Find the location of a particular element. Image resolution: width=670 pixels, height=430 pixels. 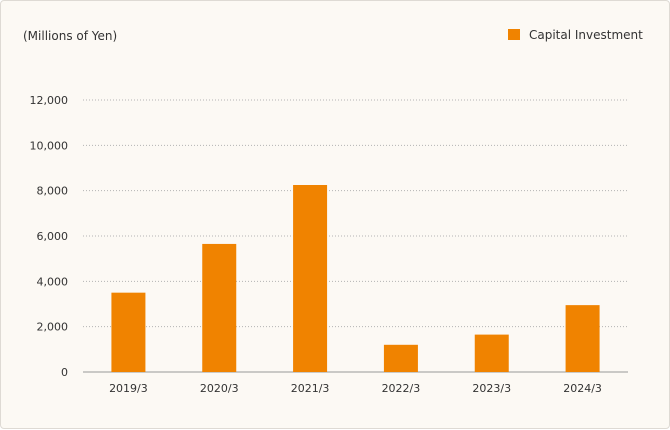

legend-swatch is located at coordinates (514, 34).